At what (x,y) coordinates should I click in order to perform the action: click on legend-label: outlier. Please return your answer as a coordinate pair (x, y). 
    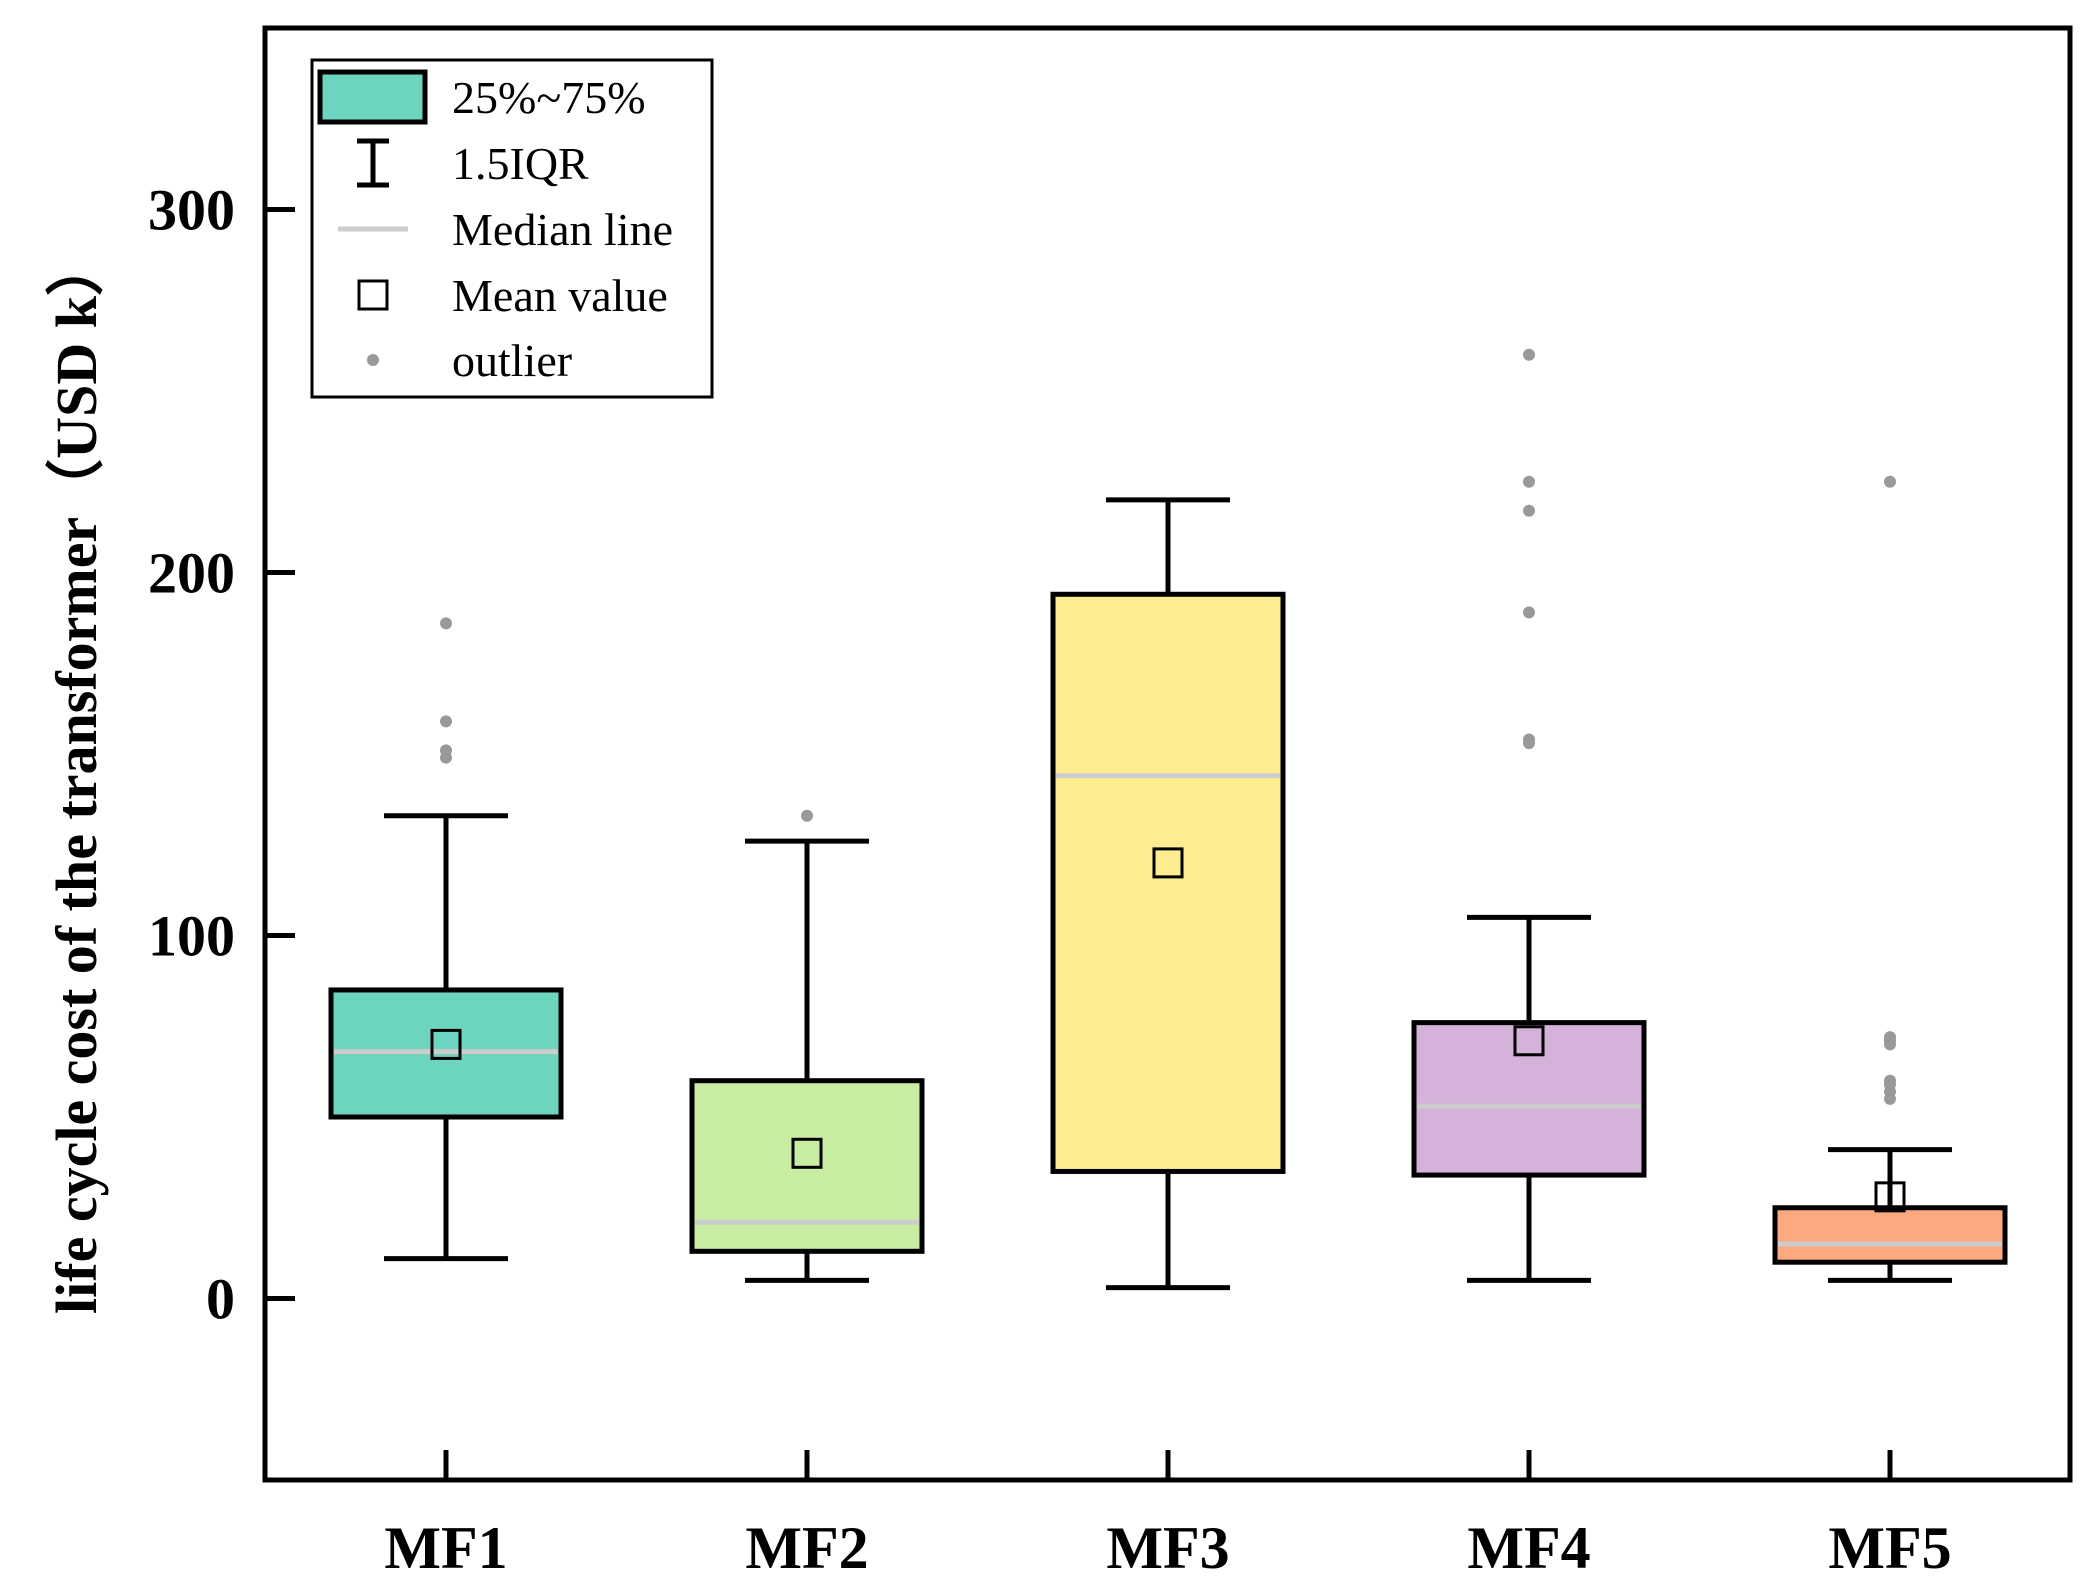
    Looking at the image, I should click on (512, 360).